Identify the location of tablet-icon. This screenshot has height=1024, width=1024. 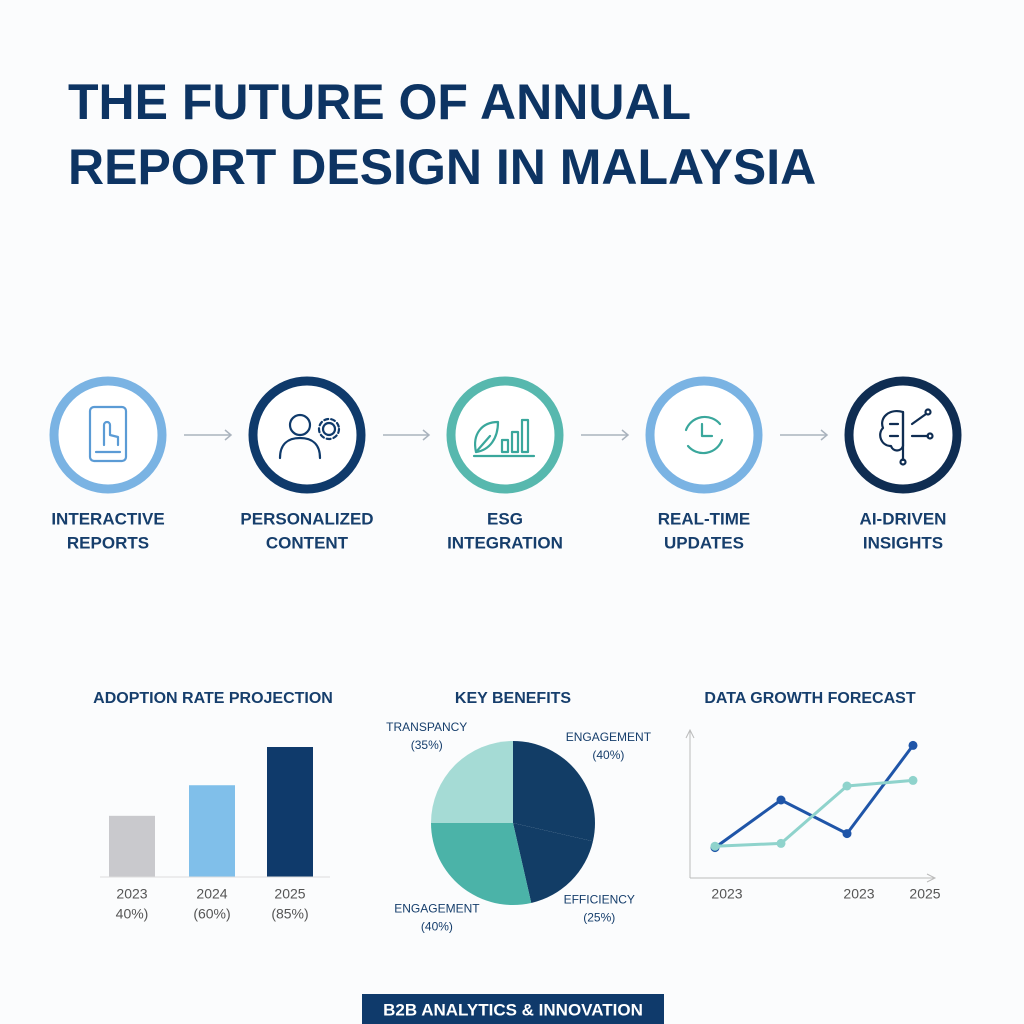
(108, 434).